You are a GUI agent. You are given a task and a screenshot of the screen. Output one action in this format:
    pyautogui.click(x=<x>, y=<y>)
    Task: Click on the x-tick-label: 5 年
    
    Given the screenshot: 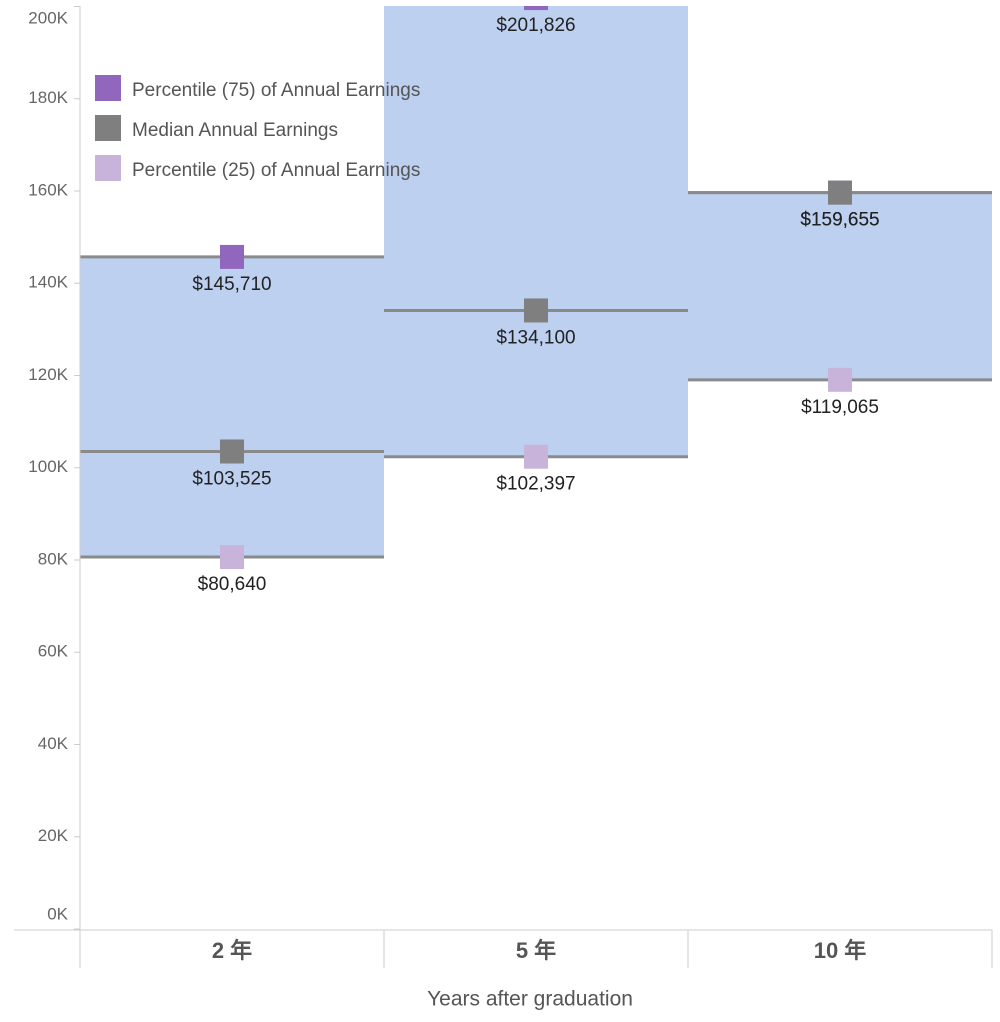 What is the action you would take?
    pyautogui.click(x=536, y=950)
    